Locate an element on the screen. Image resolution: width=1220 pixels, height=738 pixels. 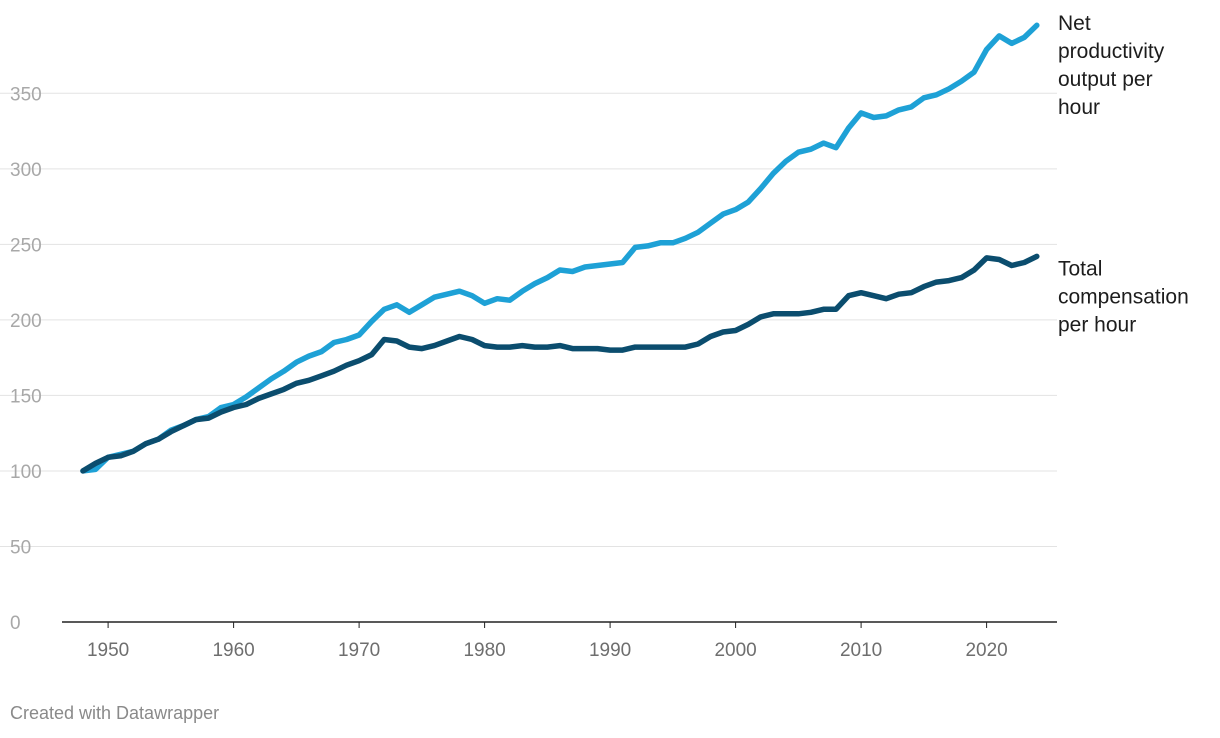
series-label-line: compensation is located at coordinates (1123, 296).